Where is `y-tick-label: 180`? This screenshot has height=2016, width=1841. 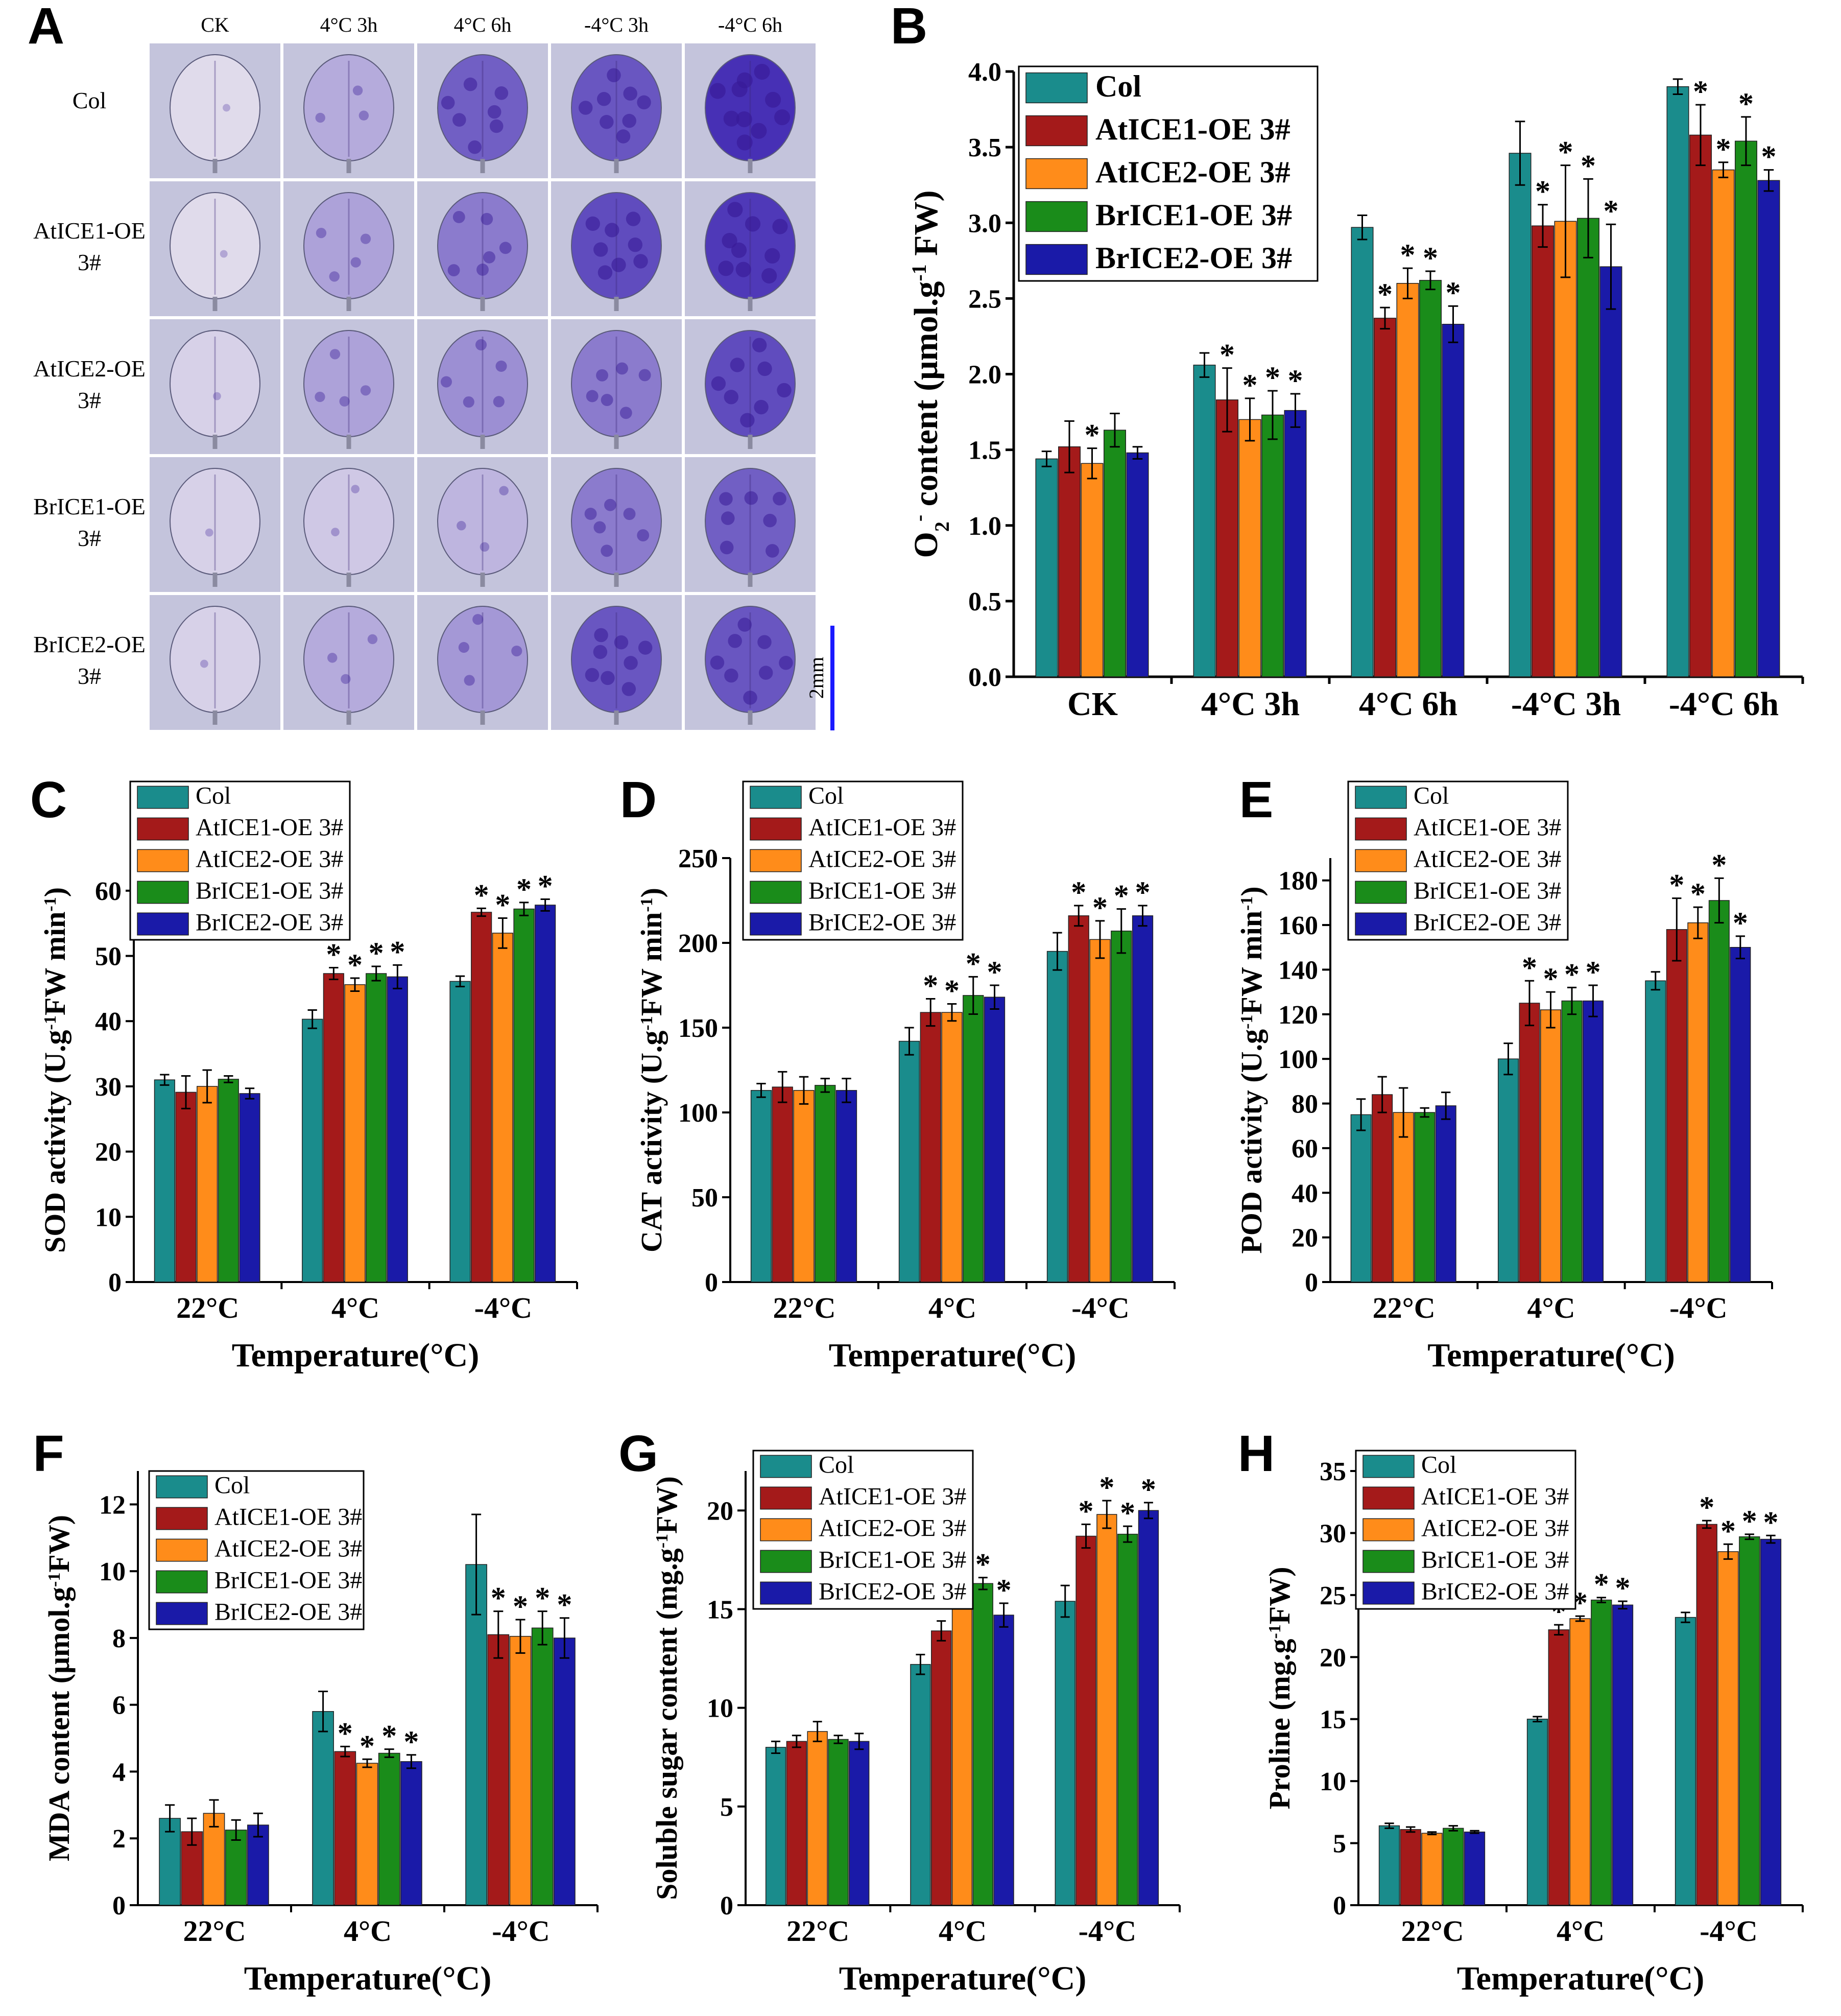 y-tick-label: 180 is located at coordinates (1298, 881).